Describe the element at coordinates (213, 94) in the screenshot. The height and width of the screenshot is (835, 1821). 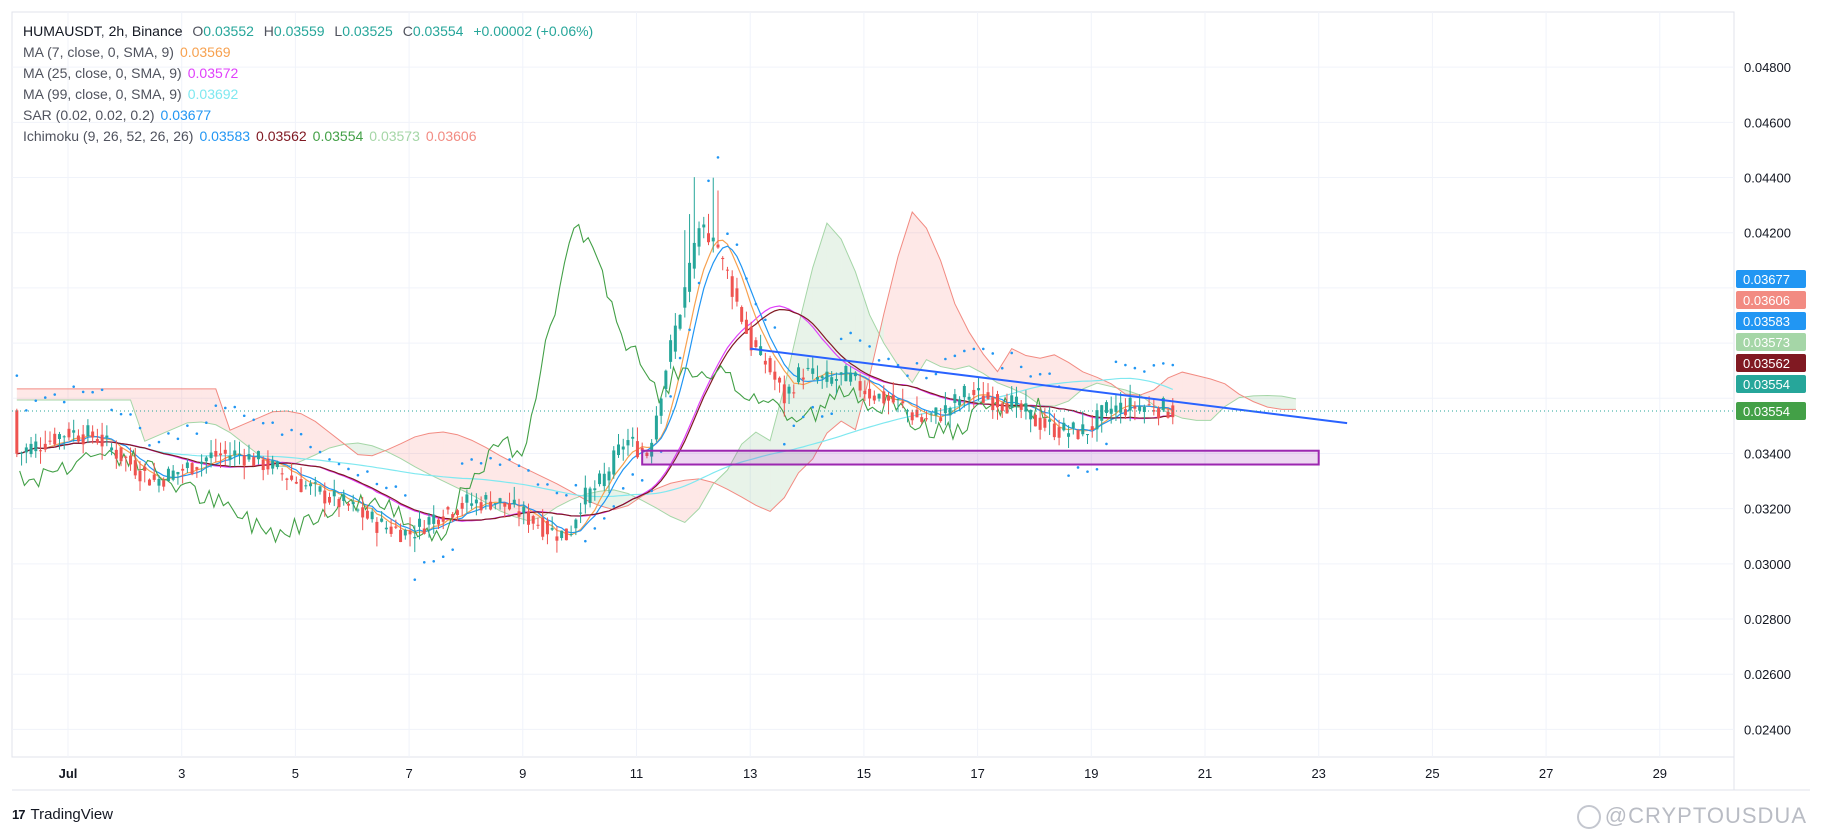
I see `indicator-value: 0.03692` at that location.